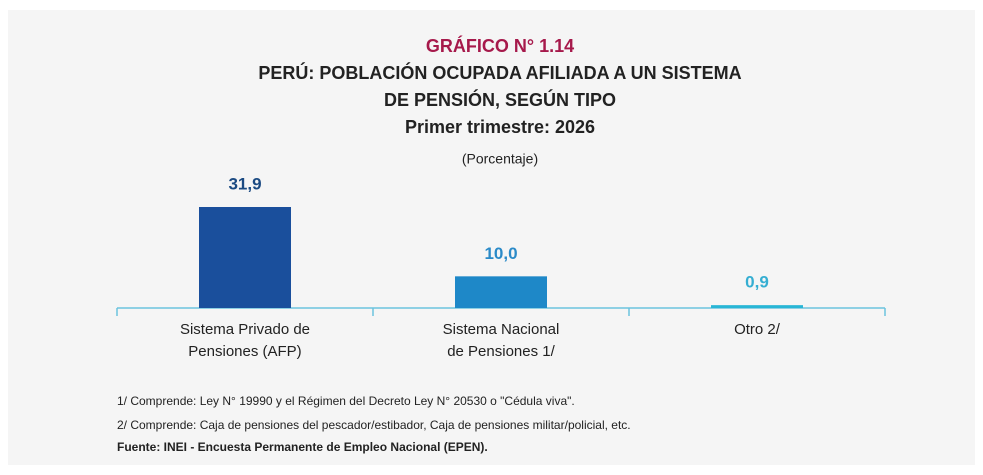  I want to click on chart-subtitle: DE PENSIÓN, SEGÚN TIPO, so click(500, 99).